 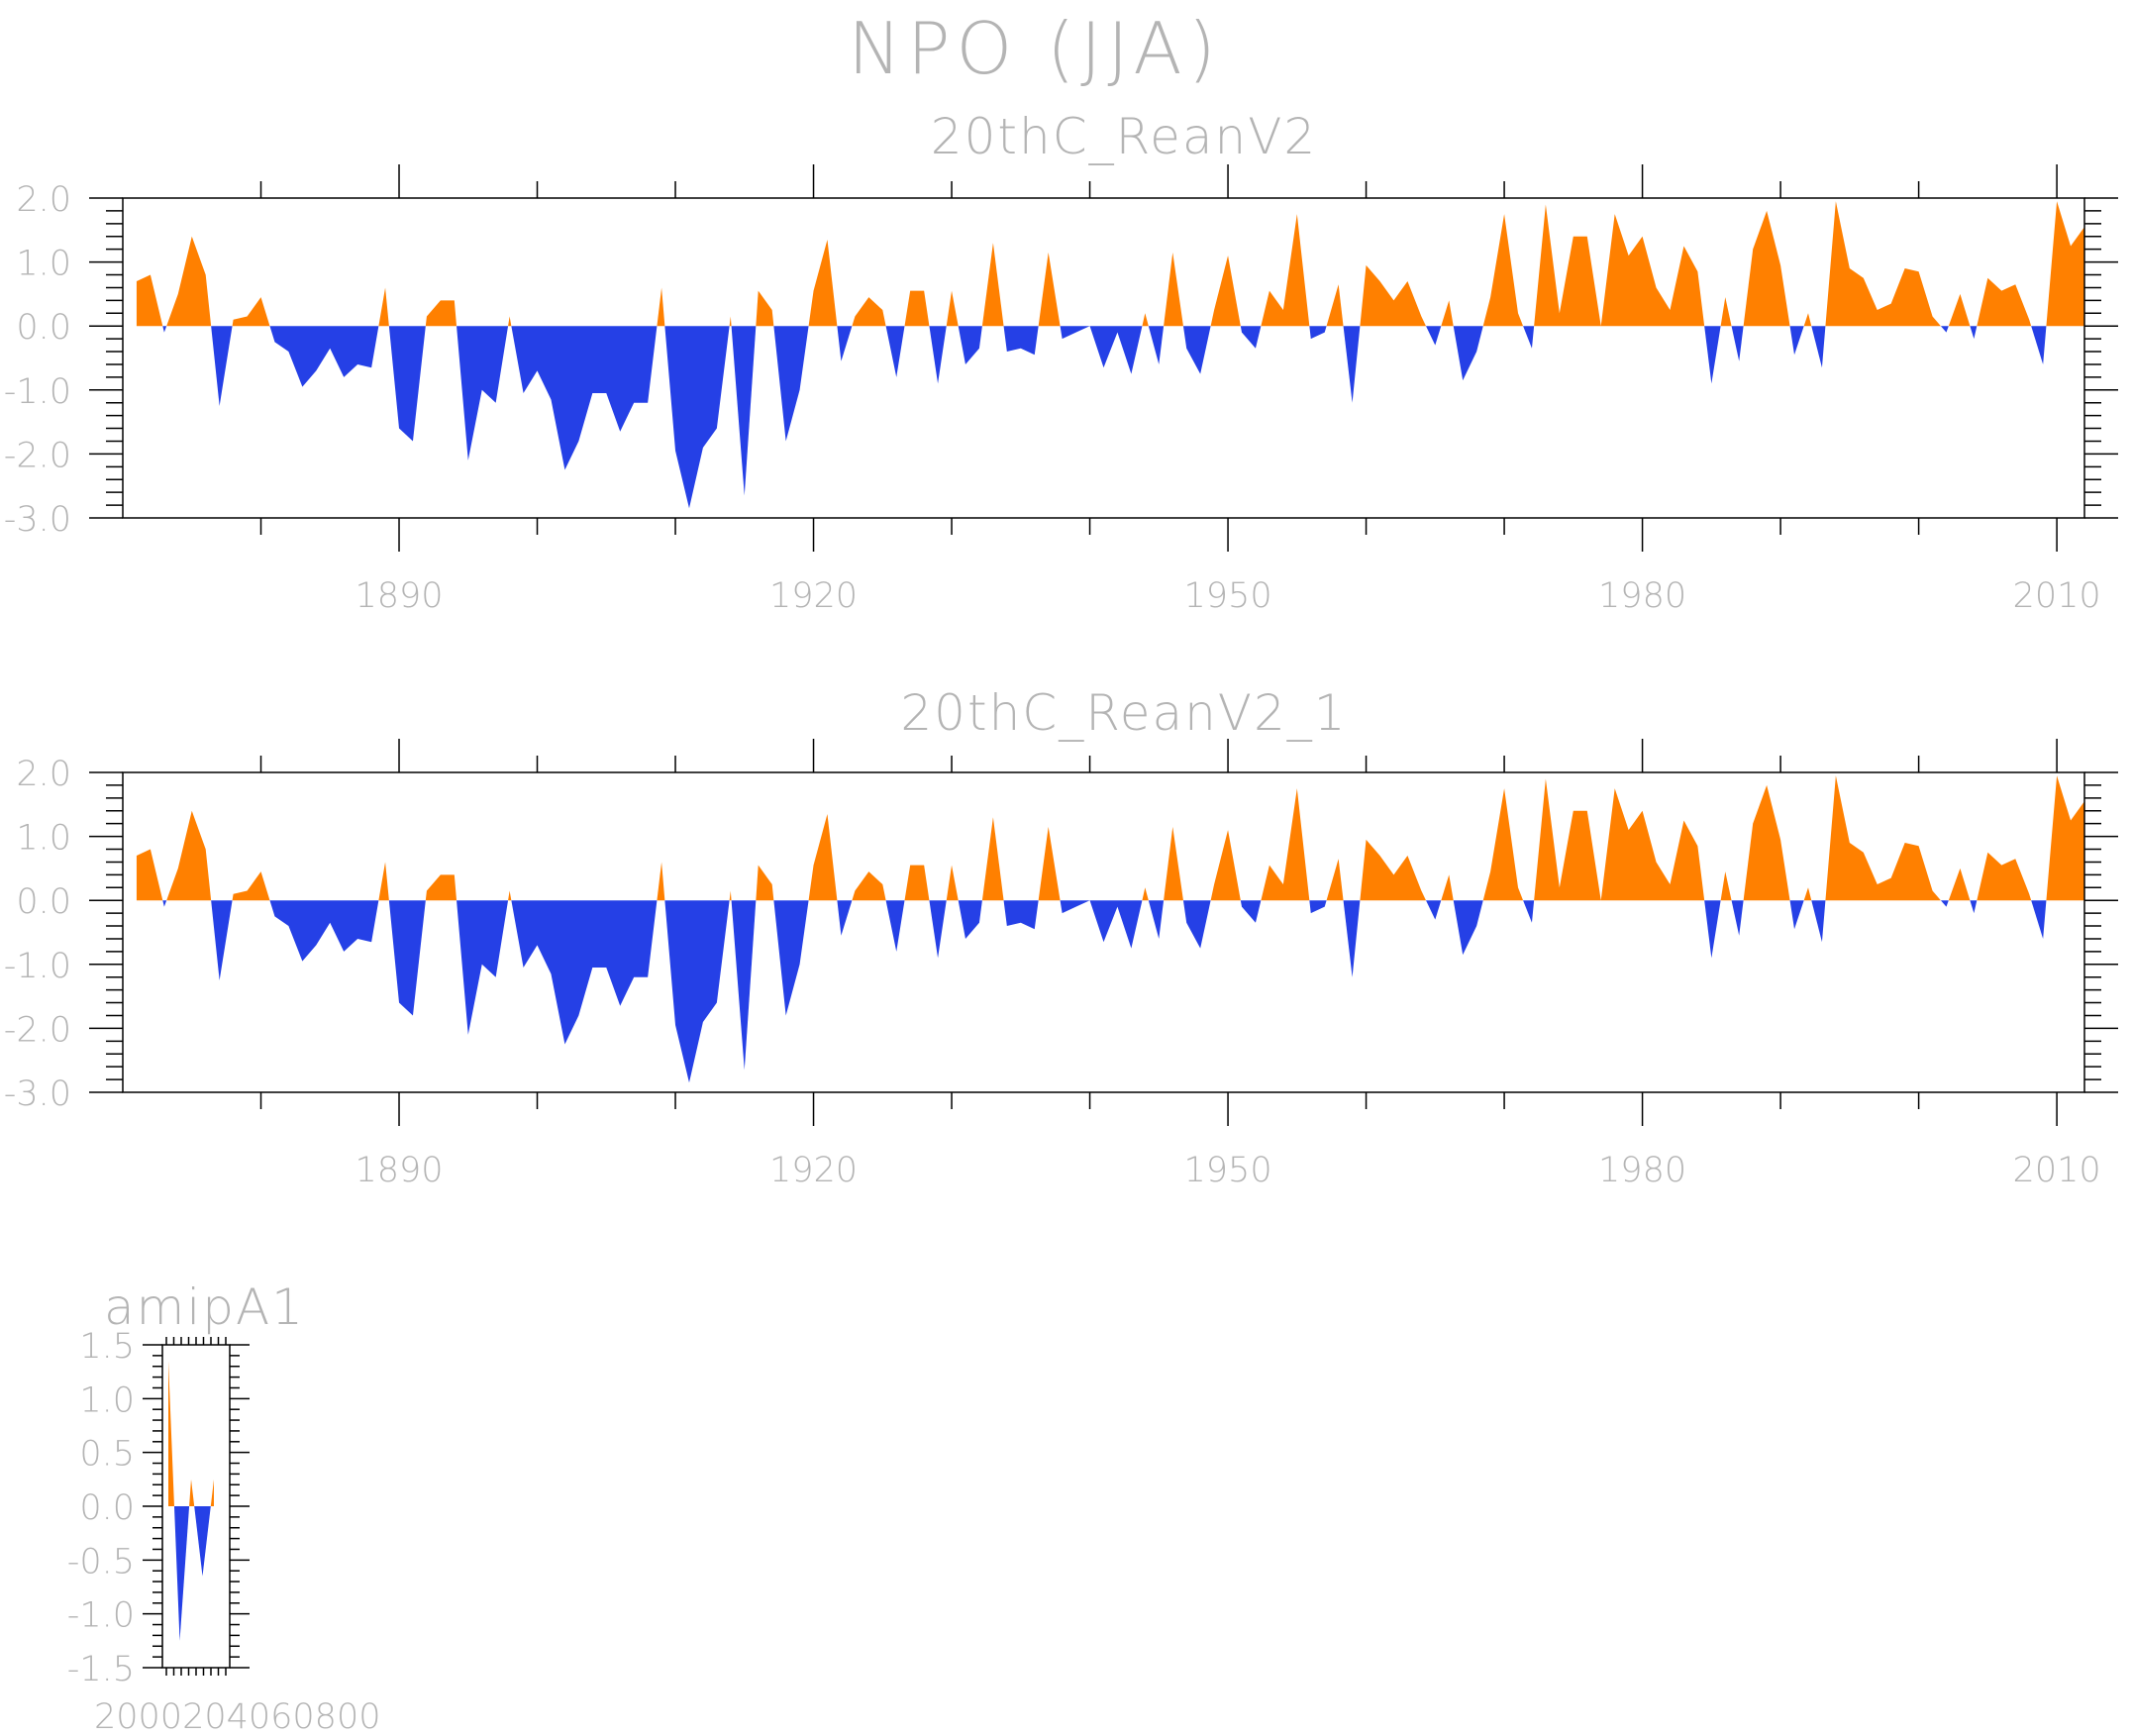 What do you see at coordinates (107, 1347) in the screenshot?
I see `y-tick-label: 1.5` at bounding box center [107, 1347].